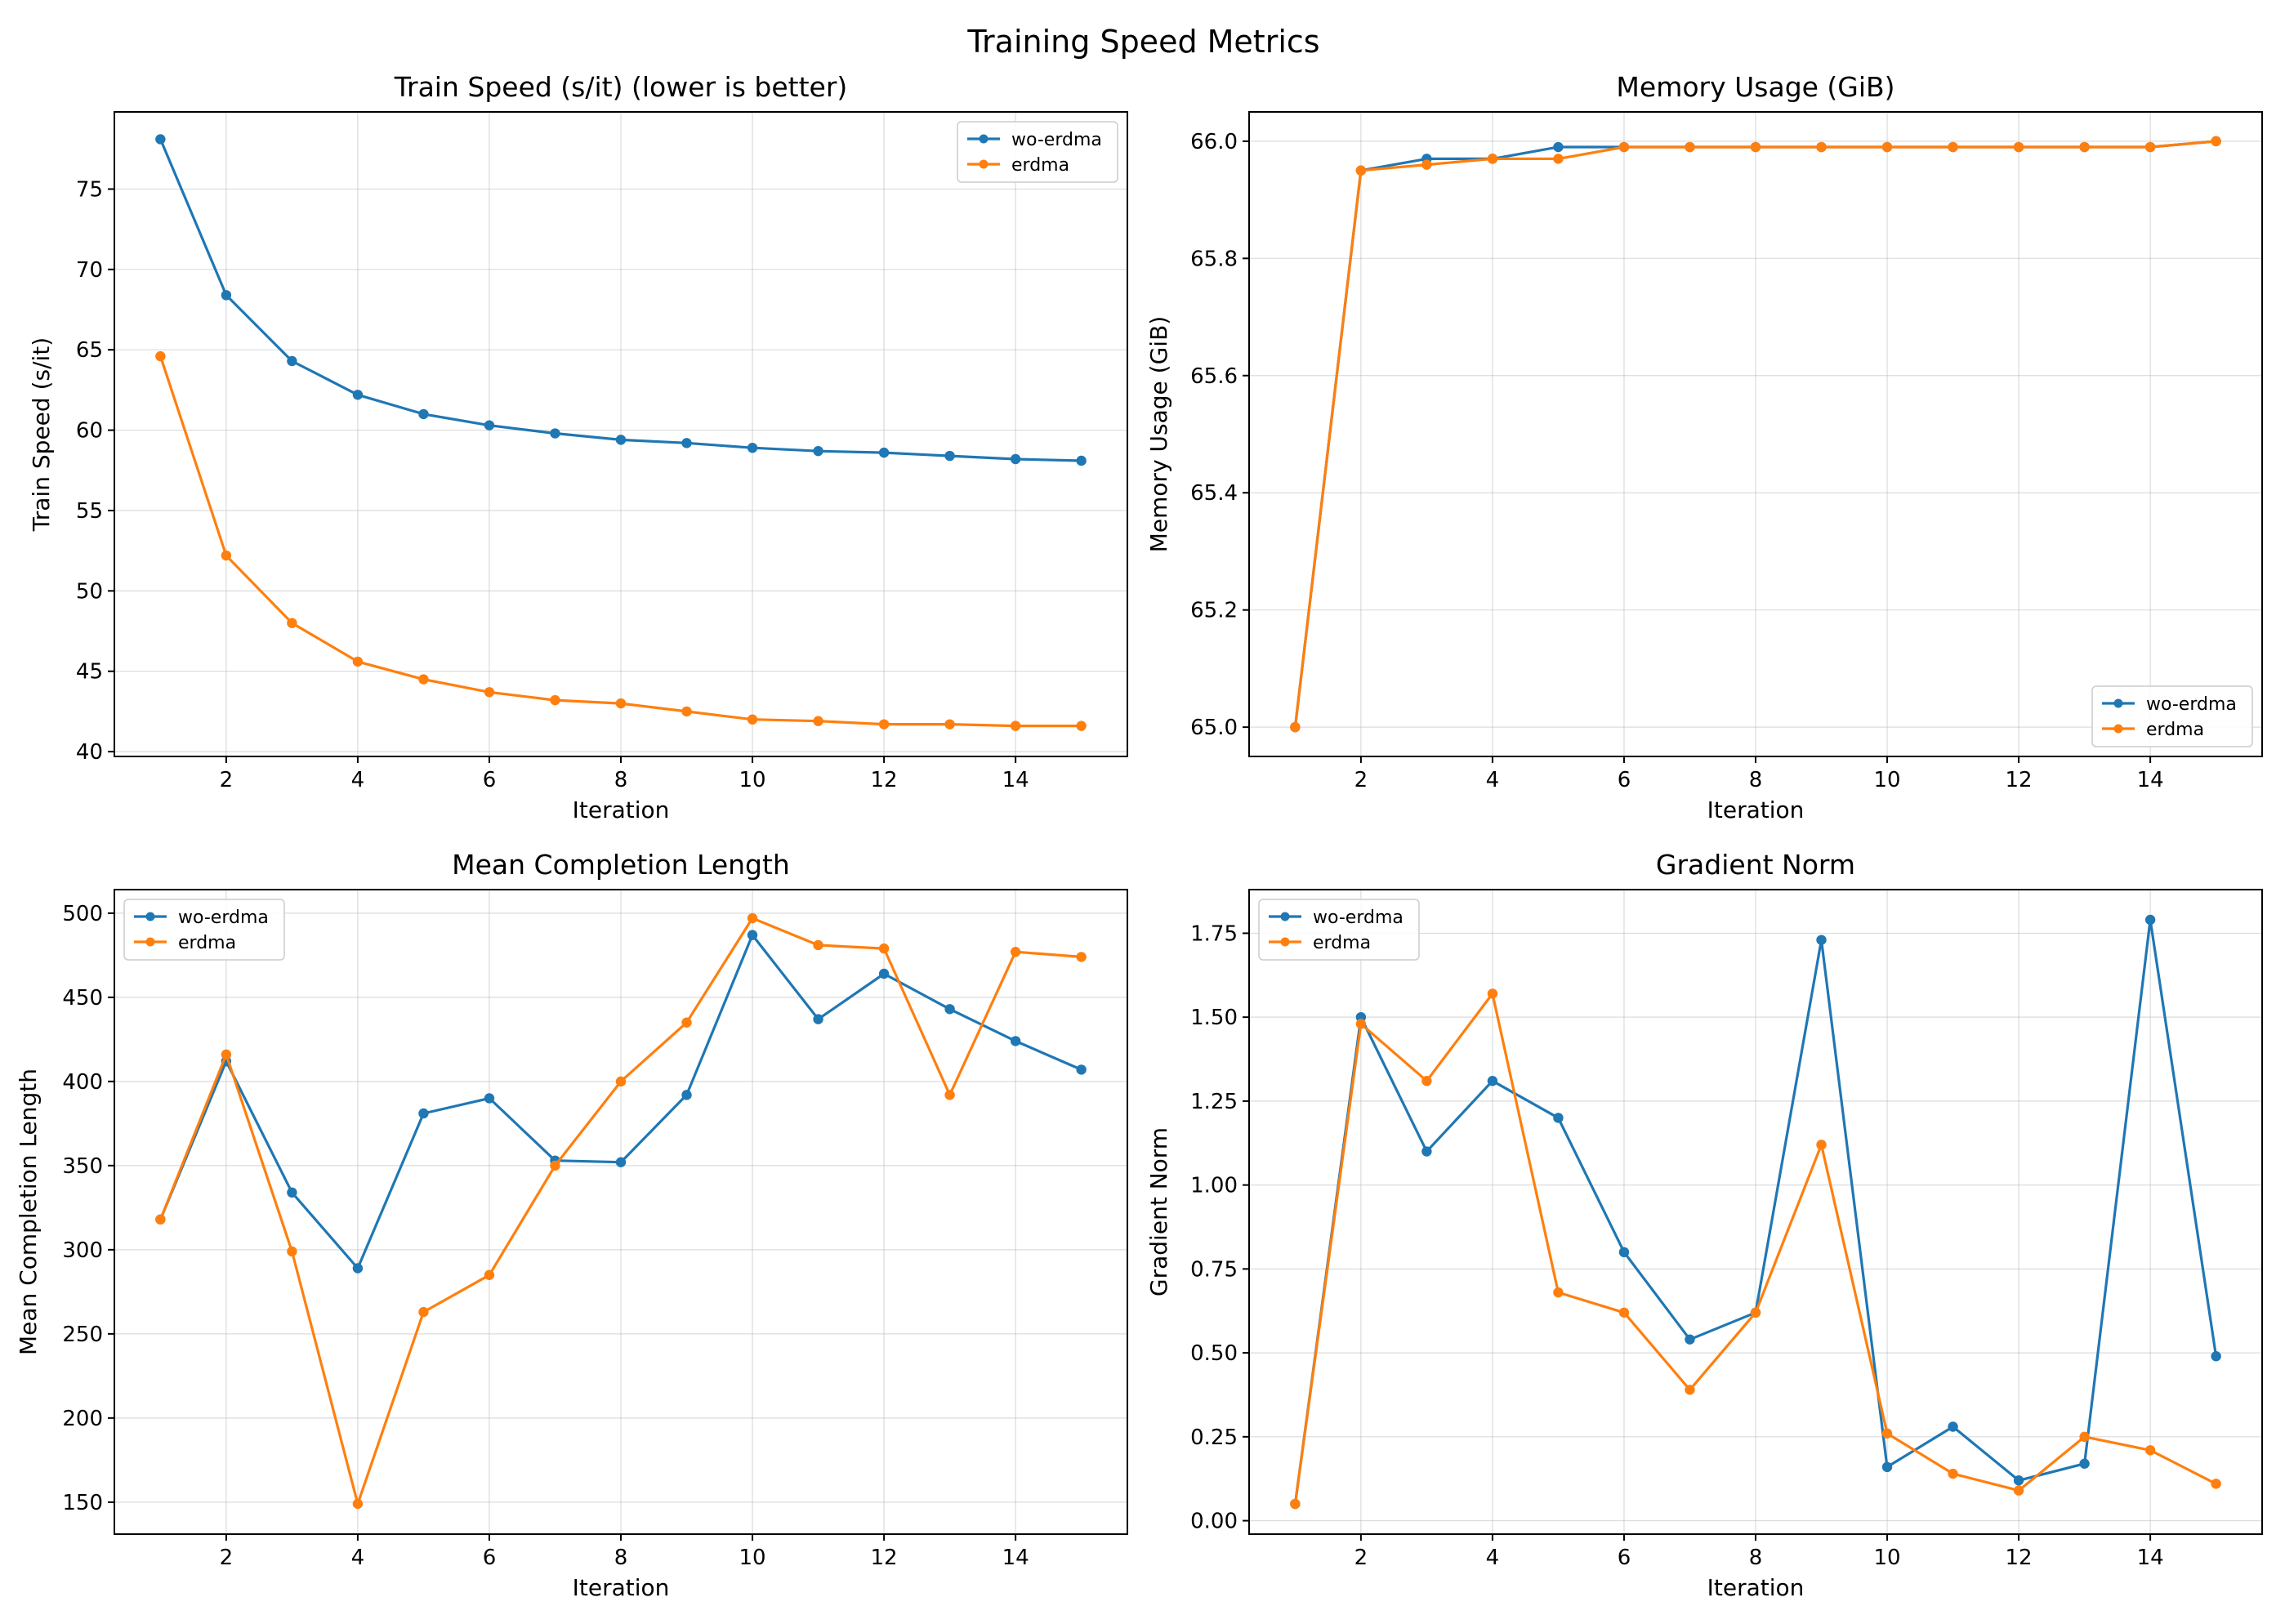 The height and width of the screenshot is (1624, 2276). Describe the element at coordinates (1214, 611) in the screenshot. I see `y-tick-label: 65.2` at that location.